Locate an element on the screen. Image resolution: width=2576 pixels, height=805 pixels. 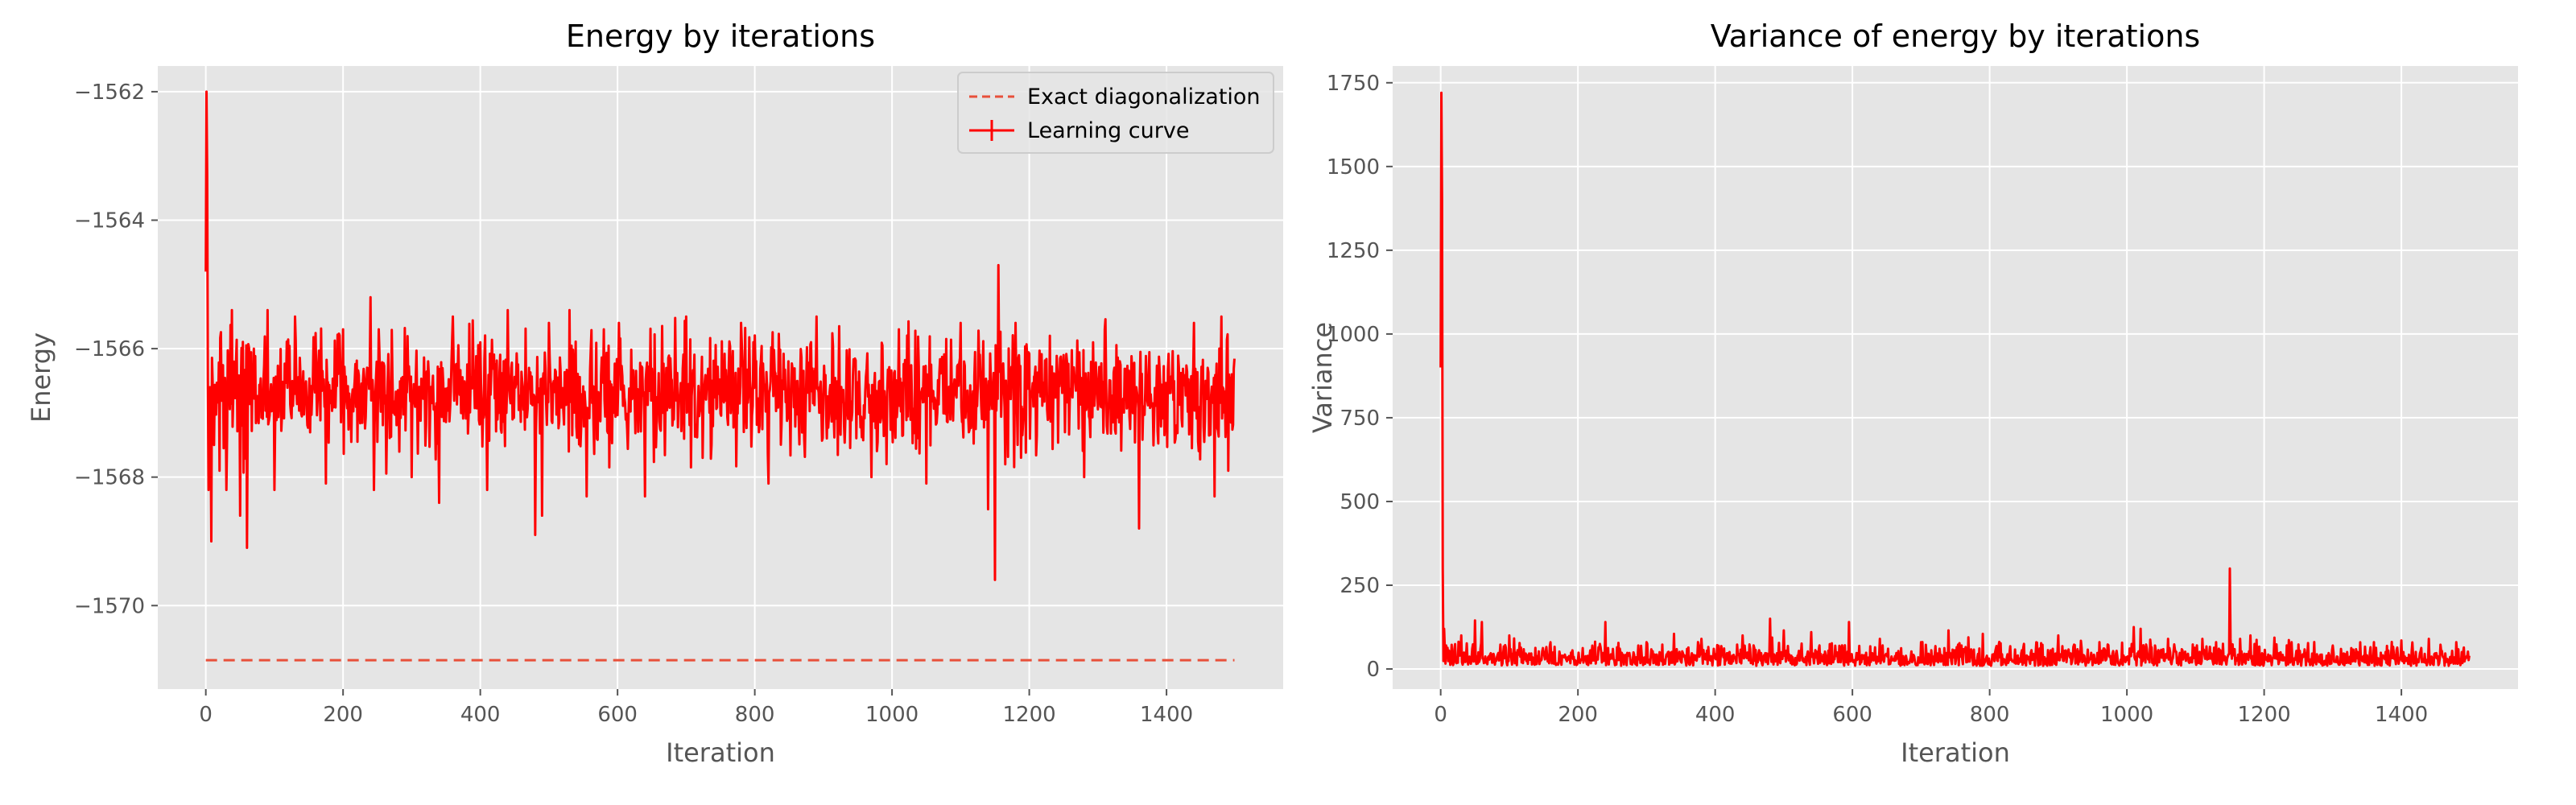
energy-legend: Exact diagonalization Learning curve is located at coordinates (1115, 113).